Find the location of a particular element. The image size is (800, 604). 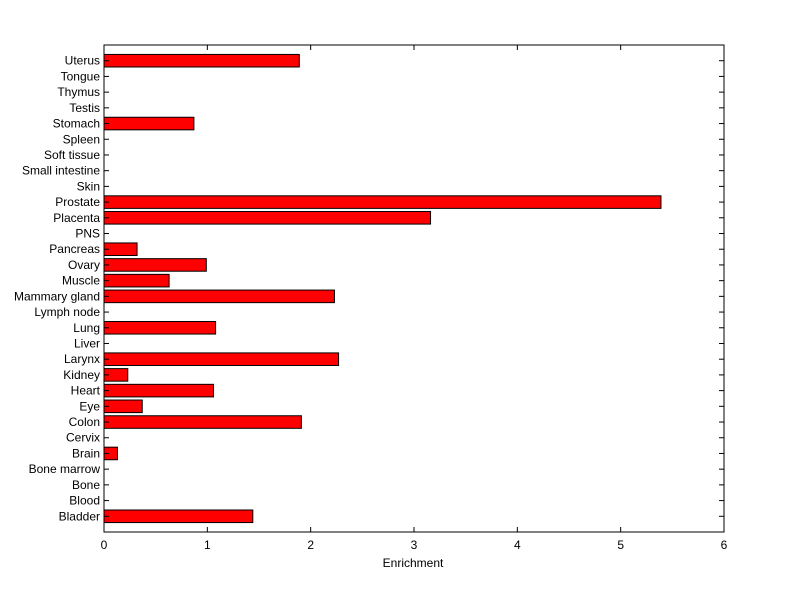

y-tick-label: Liver is located at coordinates (87, 343).